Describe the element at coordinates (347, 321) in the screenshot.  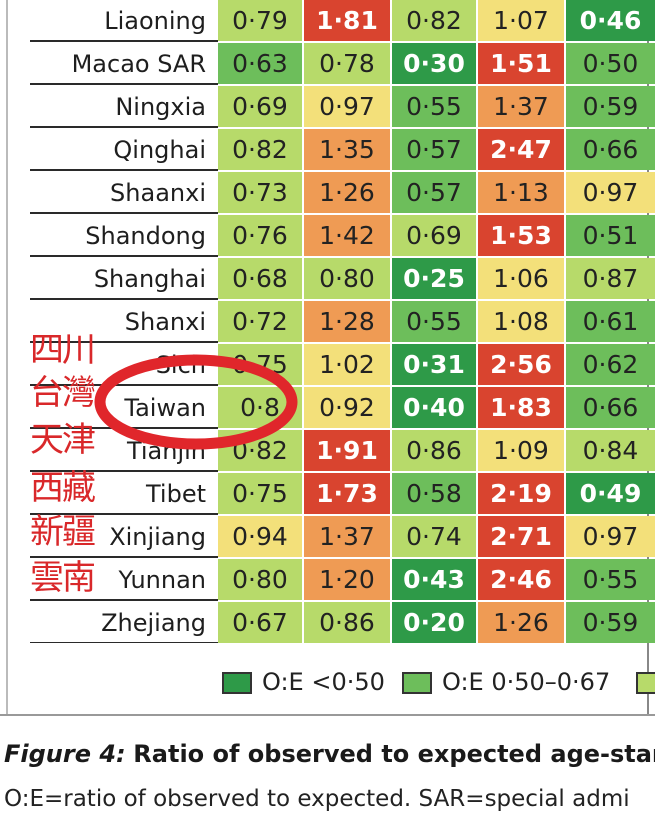
I see `value-cell: 1·28` at that location.